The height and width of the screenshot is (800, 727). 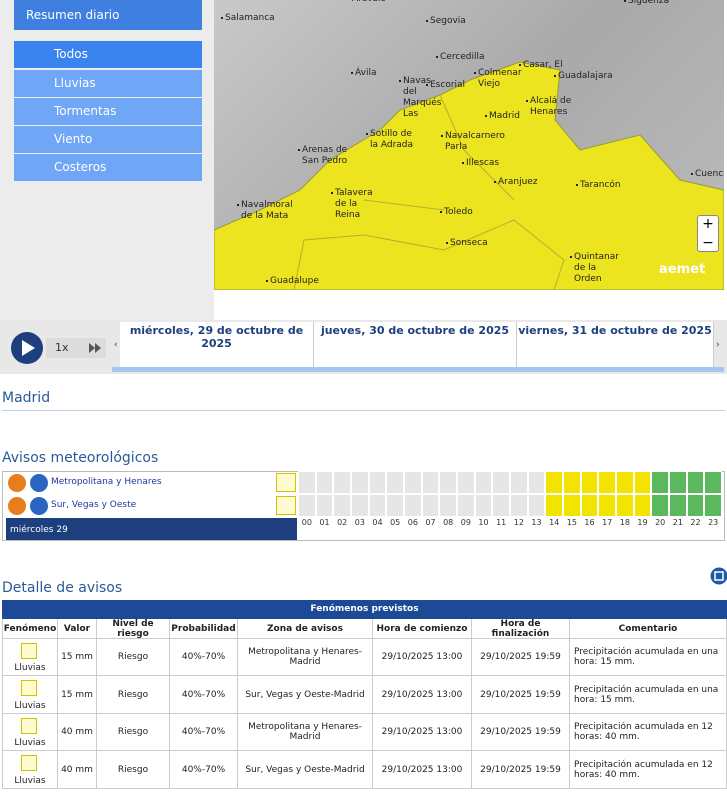 What do you see at coordinates (108, 167) in the screenshot?
I see `menu-item: Costeros` at bounding box center [108, 167].